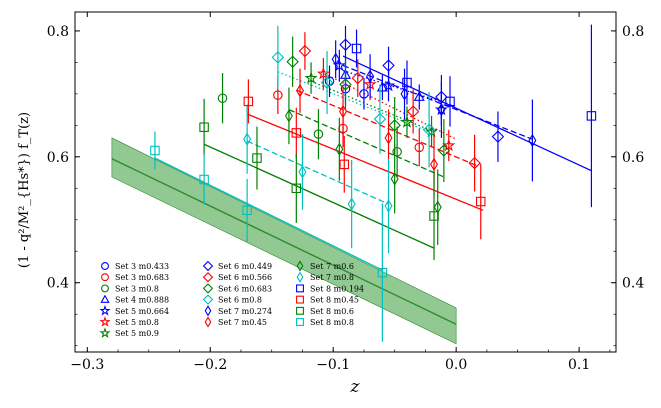 The height and width of the screenshot is (408, 661). What do you see at coordinates (235, 322) in the screenshot?
I see `legend-item: Set 7 m0.45` at bounding box center [235, 322].